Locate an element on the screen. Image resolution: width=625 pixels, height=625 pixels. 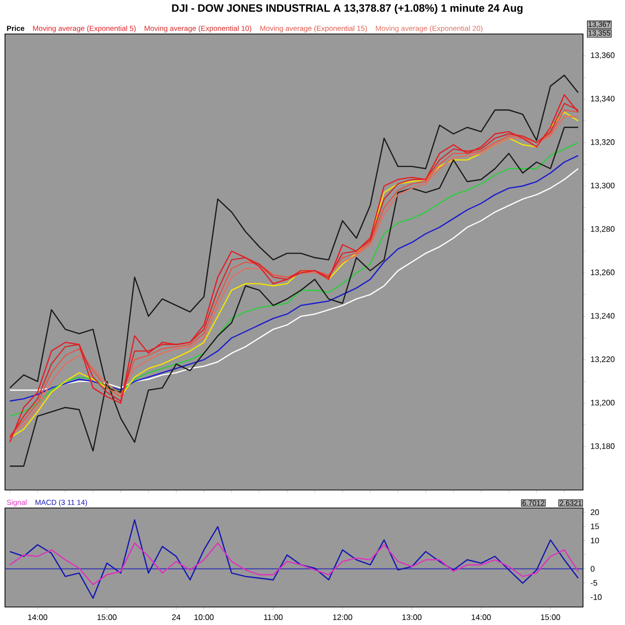
x-tick-label: 10:00 is located at coordinates (204, 617).